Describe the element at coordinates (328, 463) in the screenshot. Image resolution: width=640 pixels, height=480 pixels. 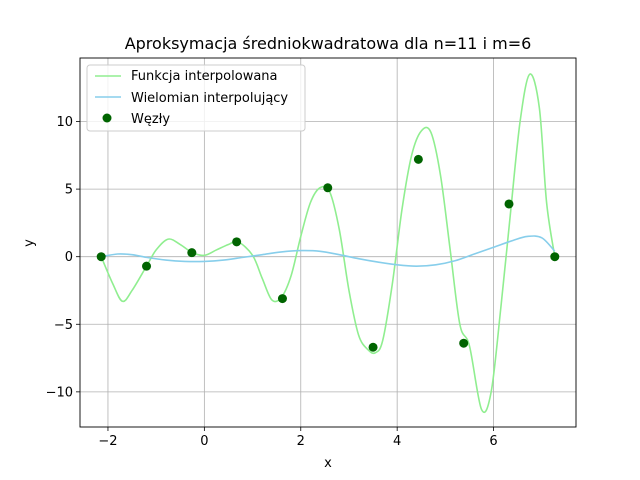
I see `x-axis-label: x` at that location.